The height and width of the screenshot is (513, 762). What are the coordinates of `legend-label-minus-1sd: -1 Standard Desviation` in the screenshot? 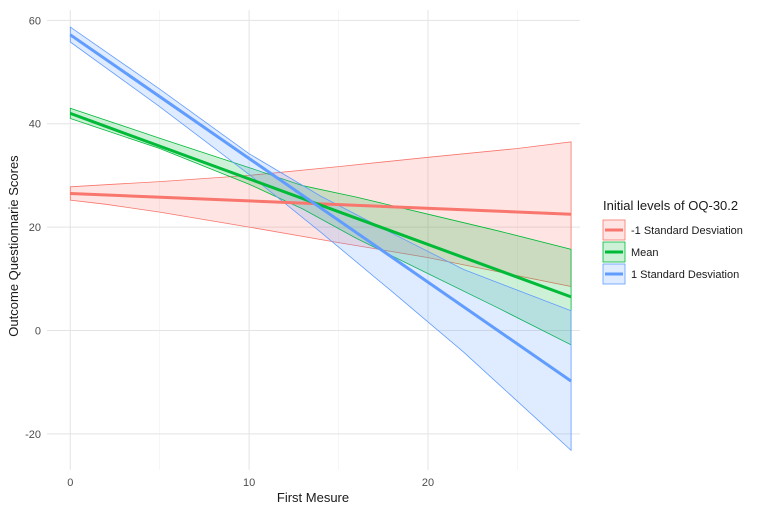 It's located at (687, 231).